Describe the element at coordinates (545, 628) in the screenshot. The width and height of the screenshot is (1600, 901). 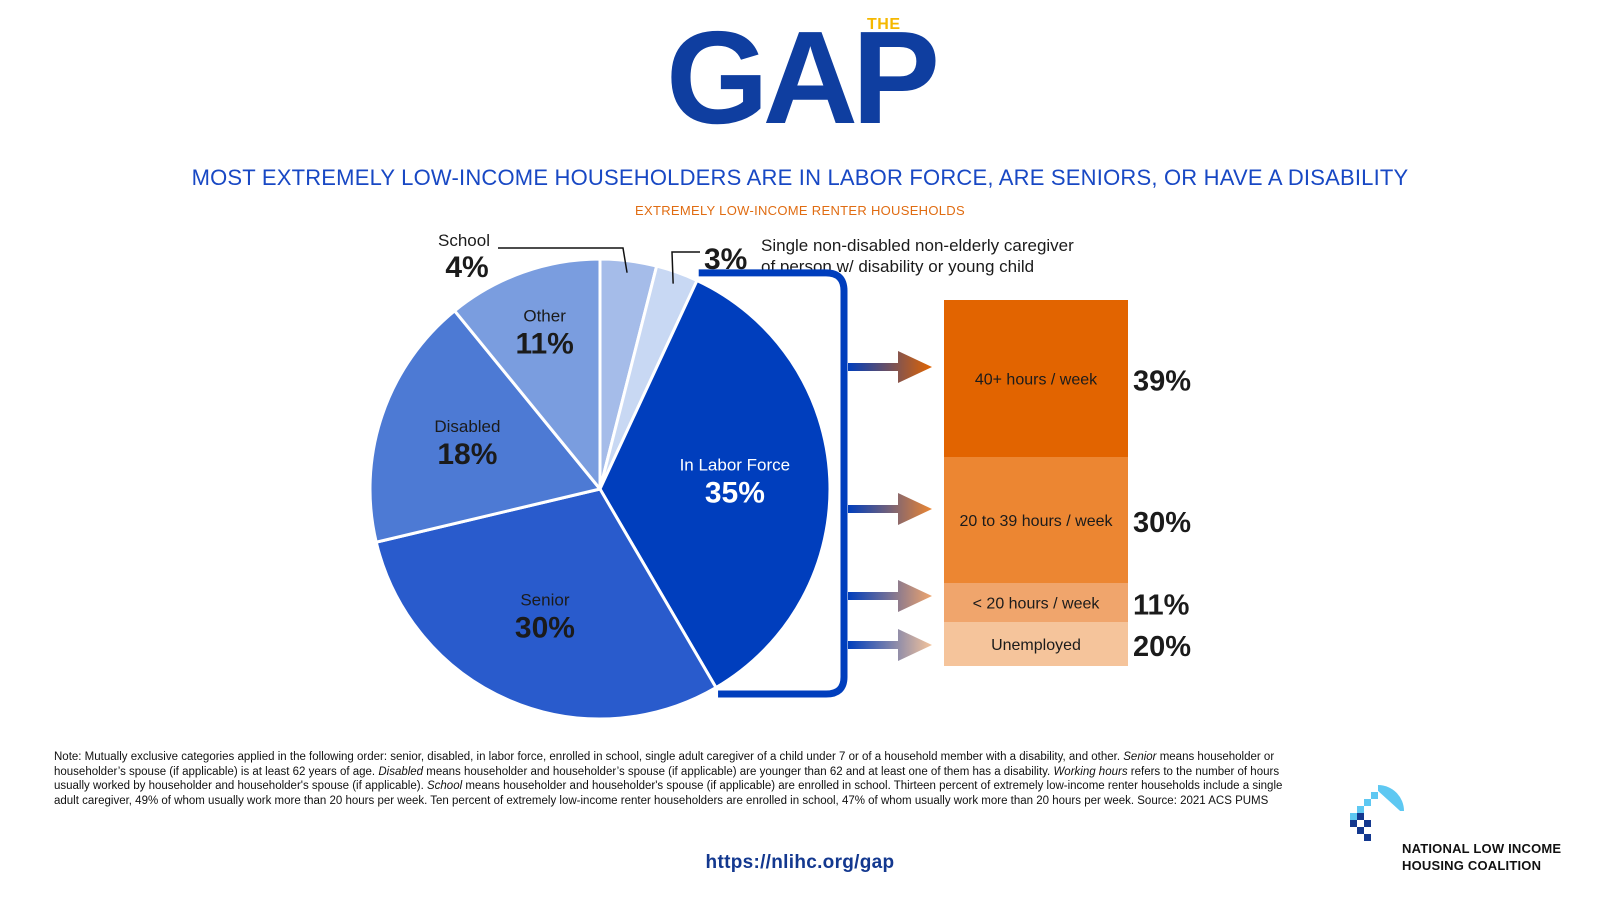
I see `pie-senior-value: 30%` at that location.